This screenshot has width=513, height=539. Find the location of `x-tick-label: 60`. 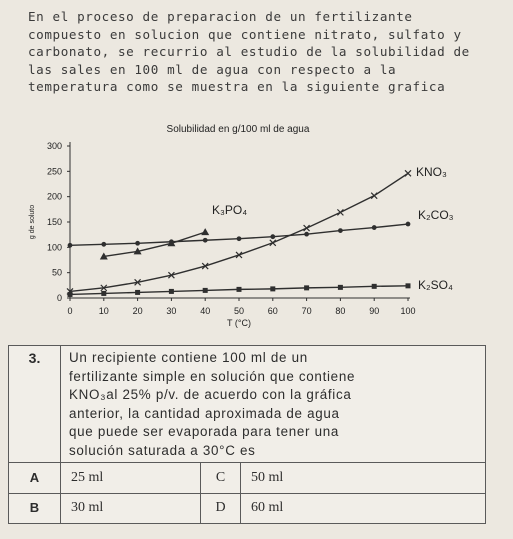

x-tick-label: 60 is located at coordinates (273, 311).